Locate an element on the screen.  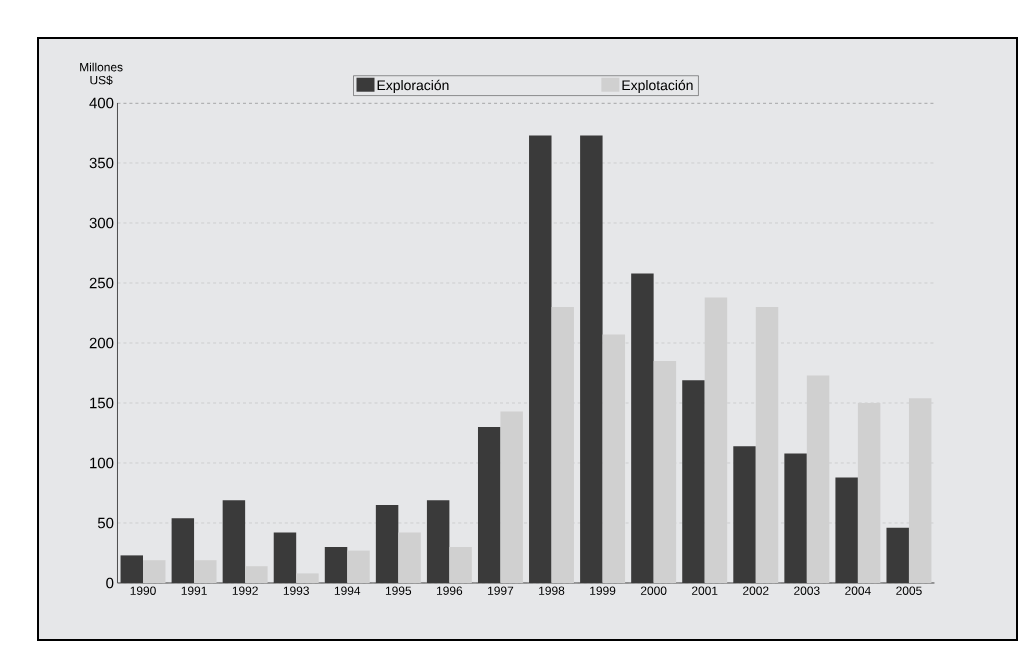
x-tick-label: 1992 is located at coordinates (245, 590).